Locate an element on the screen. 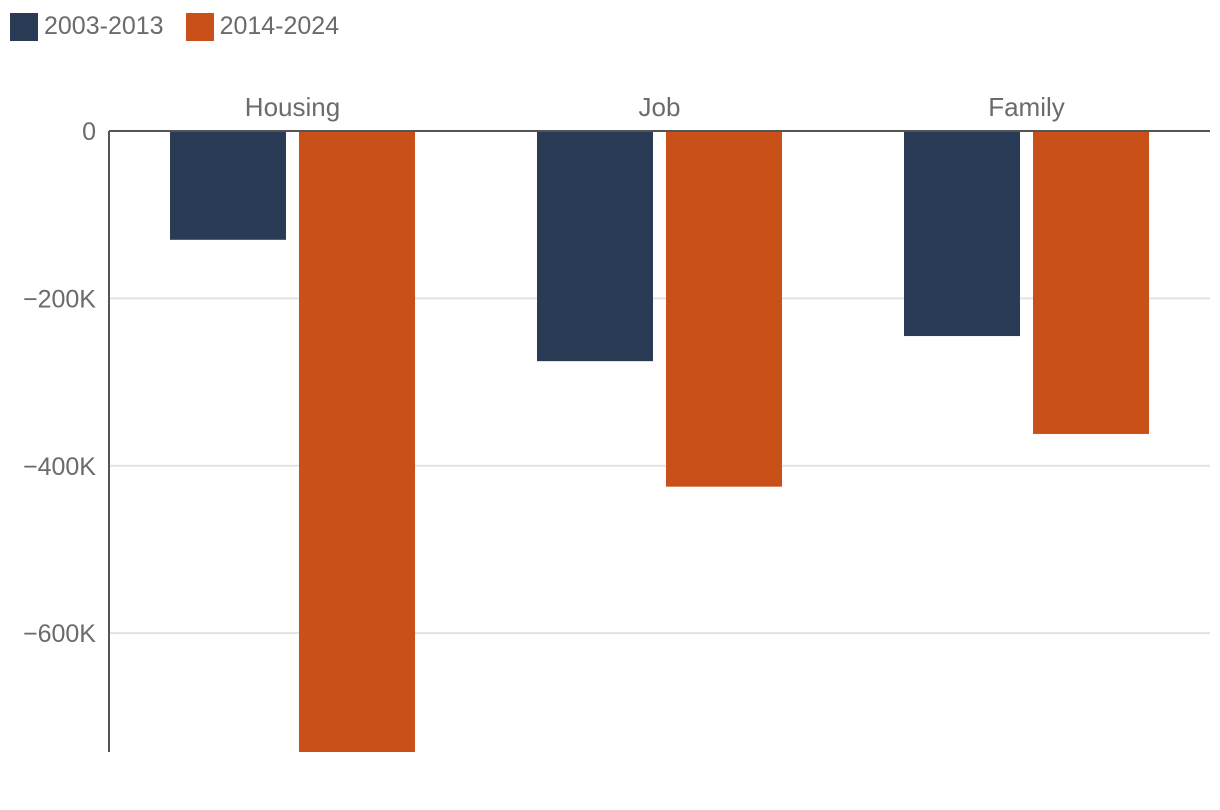 Image resolution: width=1220 pixels, height=810 pixels. legend-item-2014-2024: 2014-2024 is located at coordinates (262, 26).